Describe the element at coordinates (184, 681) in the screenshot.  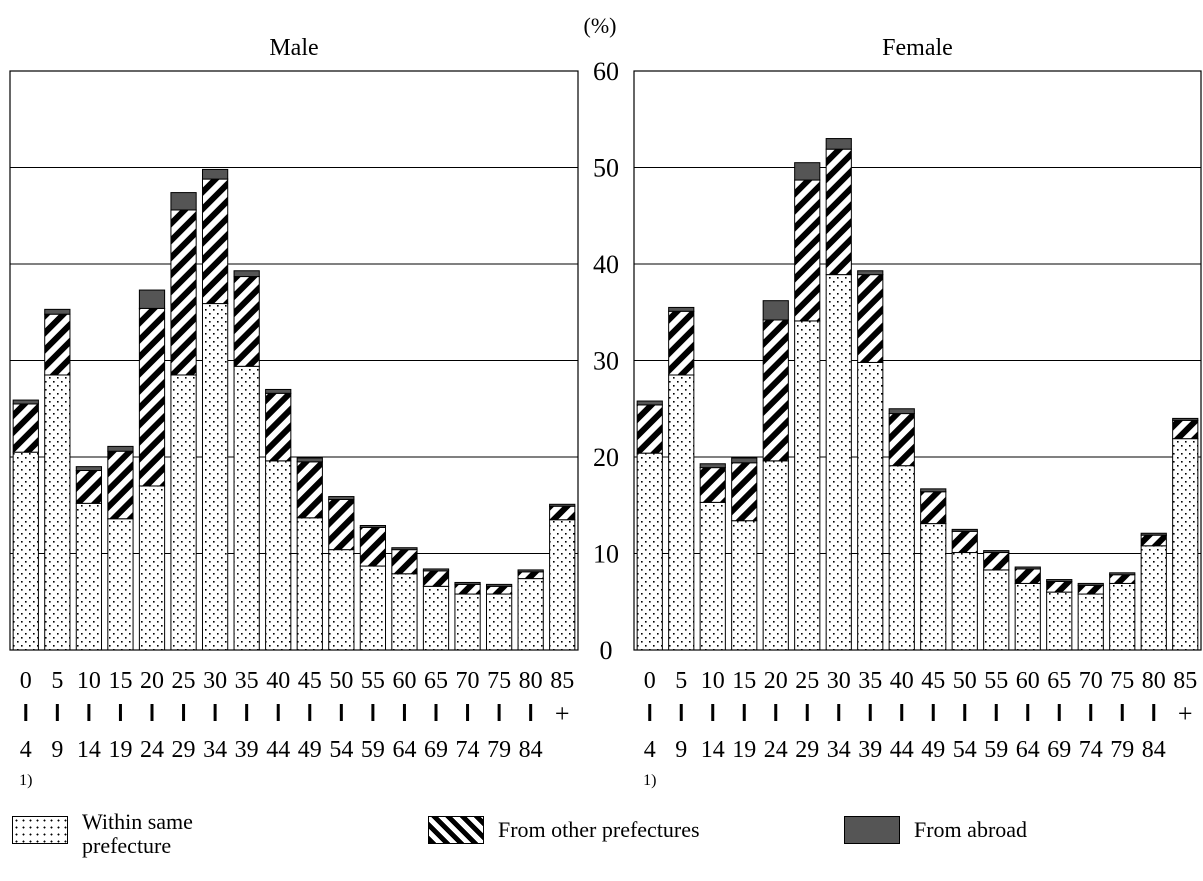
I see `x-tick-label-top: 25` at that location.